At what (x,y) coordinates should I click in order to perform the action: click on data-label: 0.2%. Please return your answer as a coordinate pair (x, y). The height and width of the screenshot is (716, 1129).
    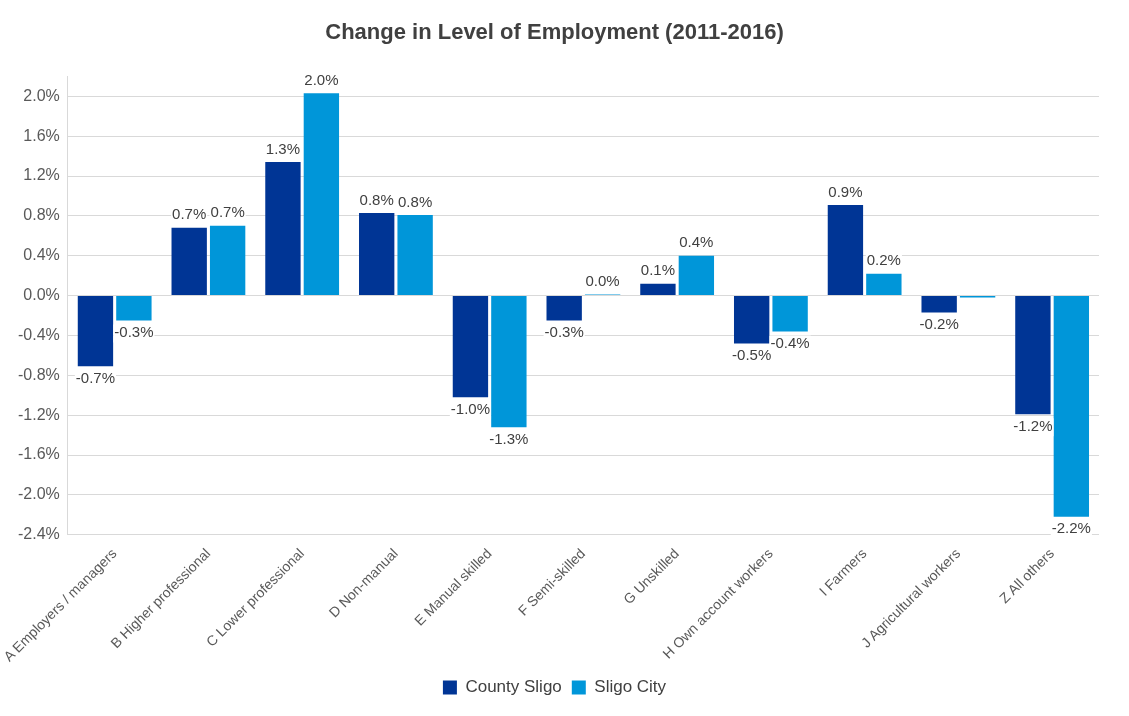
    Looking at the image, I should click on (883, 260).